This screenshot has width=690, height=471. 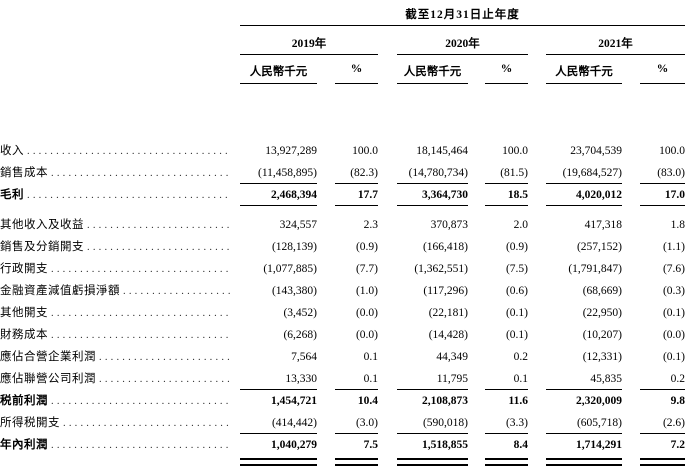 What do you see at coordinates (120, 423) in the screenshot?
I see `row-label-cell: 所得税開支` at bounding box center [120, 423].